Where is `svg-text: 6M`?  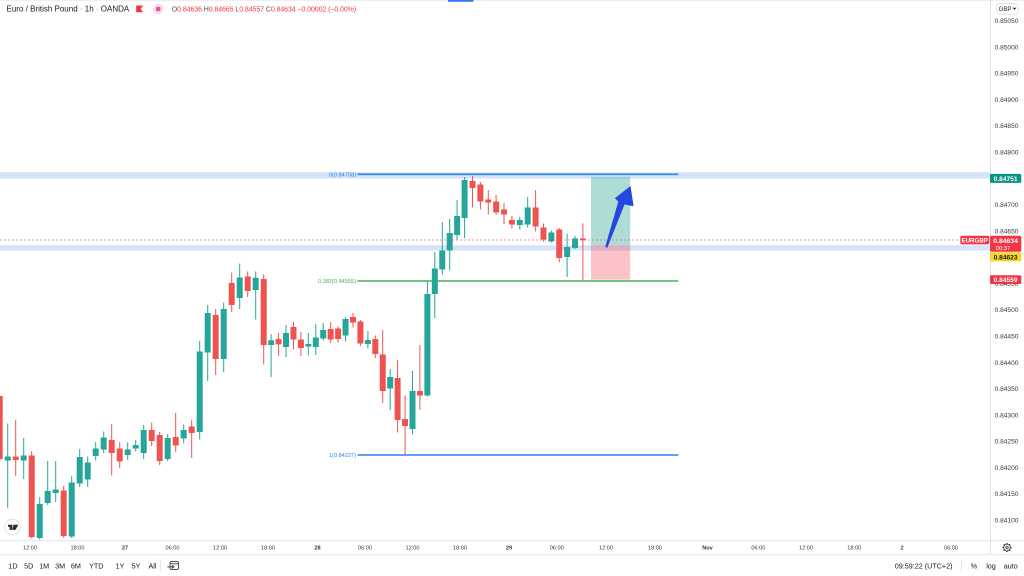
svg-text: 6M is located at coordinates (76, 566).